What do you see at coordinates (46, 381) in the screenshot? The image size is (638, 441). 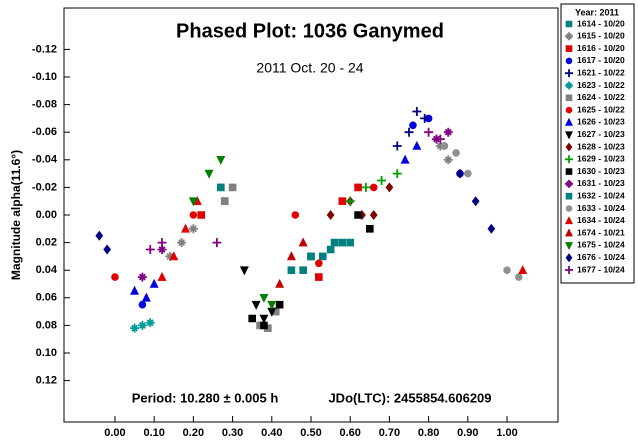 I see `y-tick-label: 0.12` at bounding box center [46, 381].